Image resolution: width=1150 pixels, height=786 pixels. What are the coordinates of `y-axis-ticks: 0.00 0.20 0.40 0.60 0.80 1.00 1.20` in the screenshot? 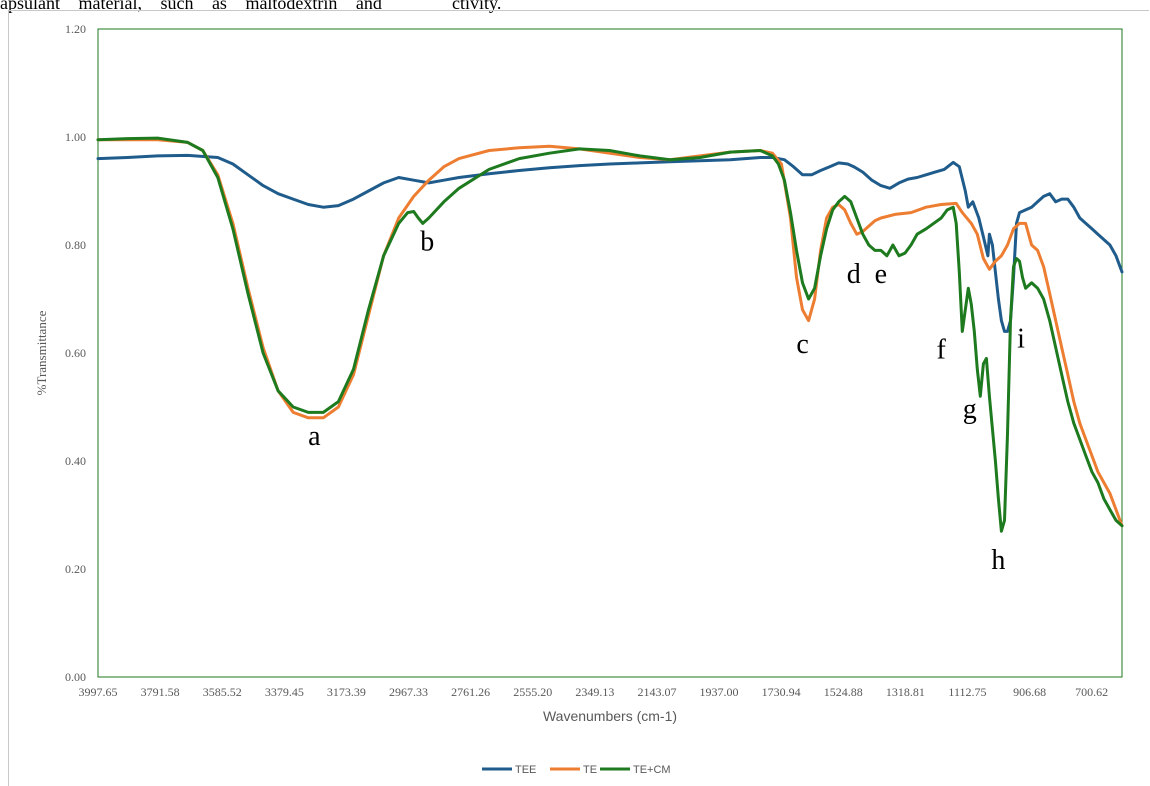 It's located at (75, 353).